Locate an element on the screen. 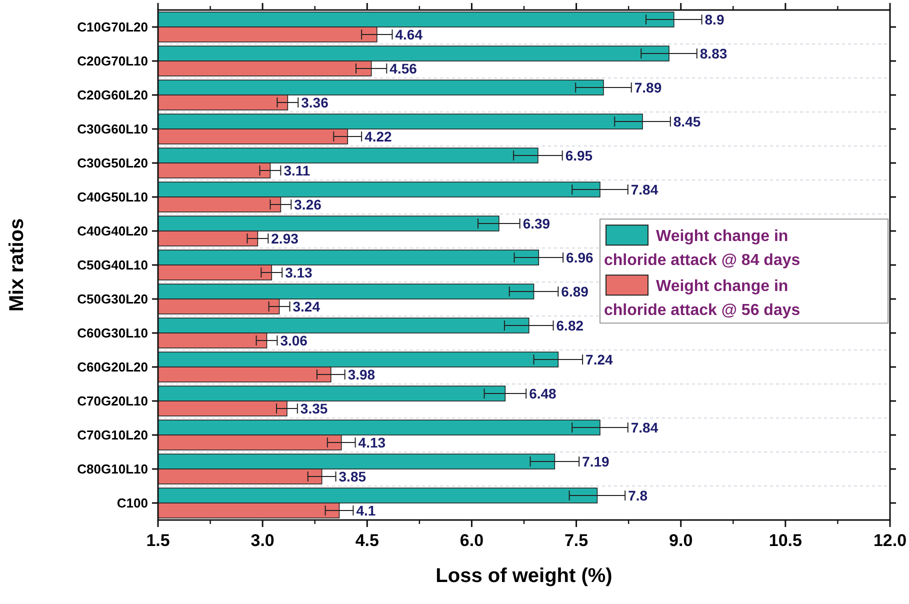  legend-label: Weight change in chloride attack @ 84 days is located at coordinates (702, 249).